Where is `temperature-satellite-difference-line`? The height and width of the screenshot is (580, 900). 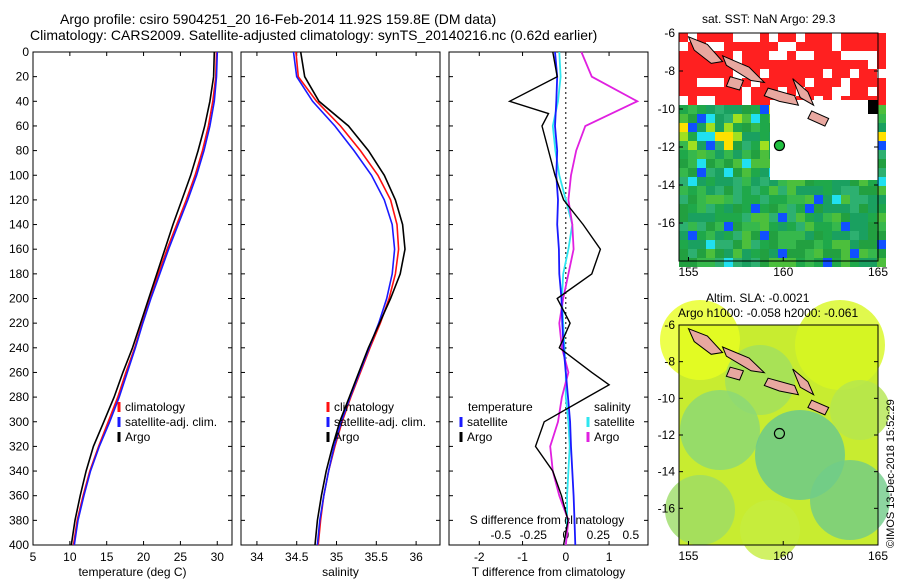 temperature-satellite-difference-line is located at coordinates (565, 298).